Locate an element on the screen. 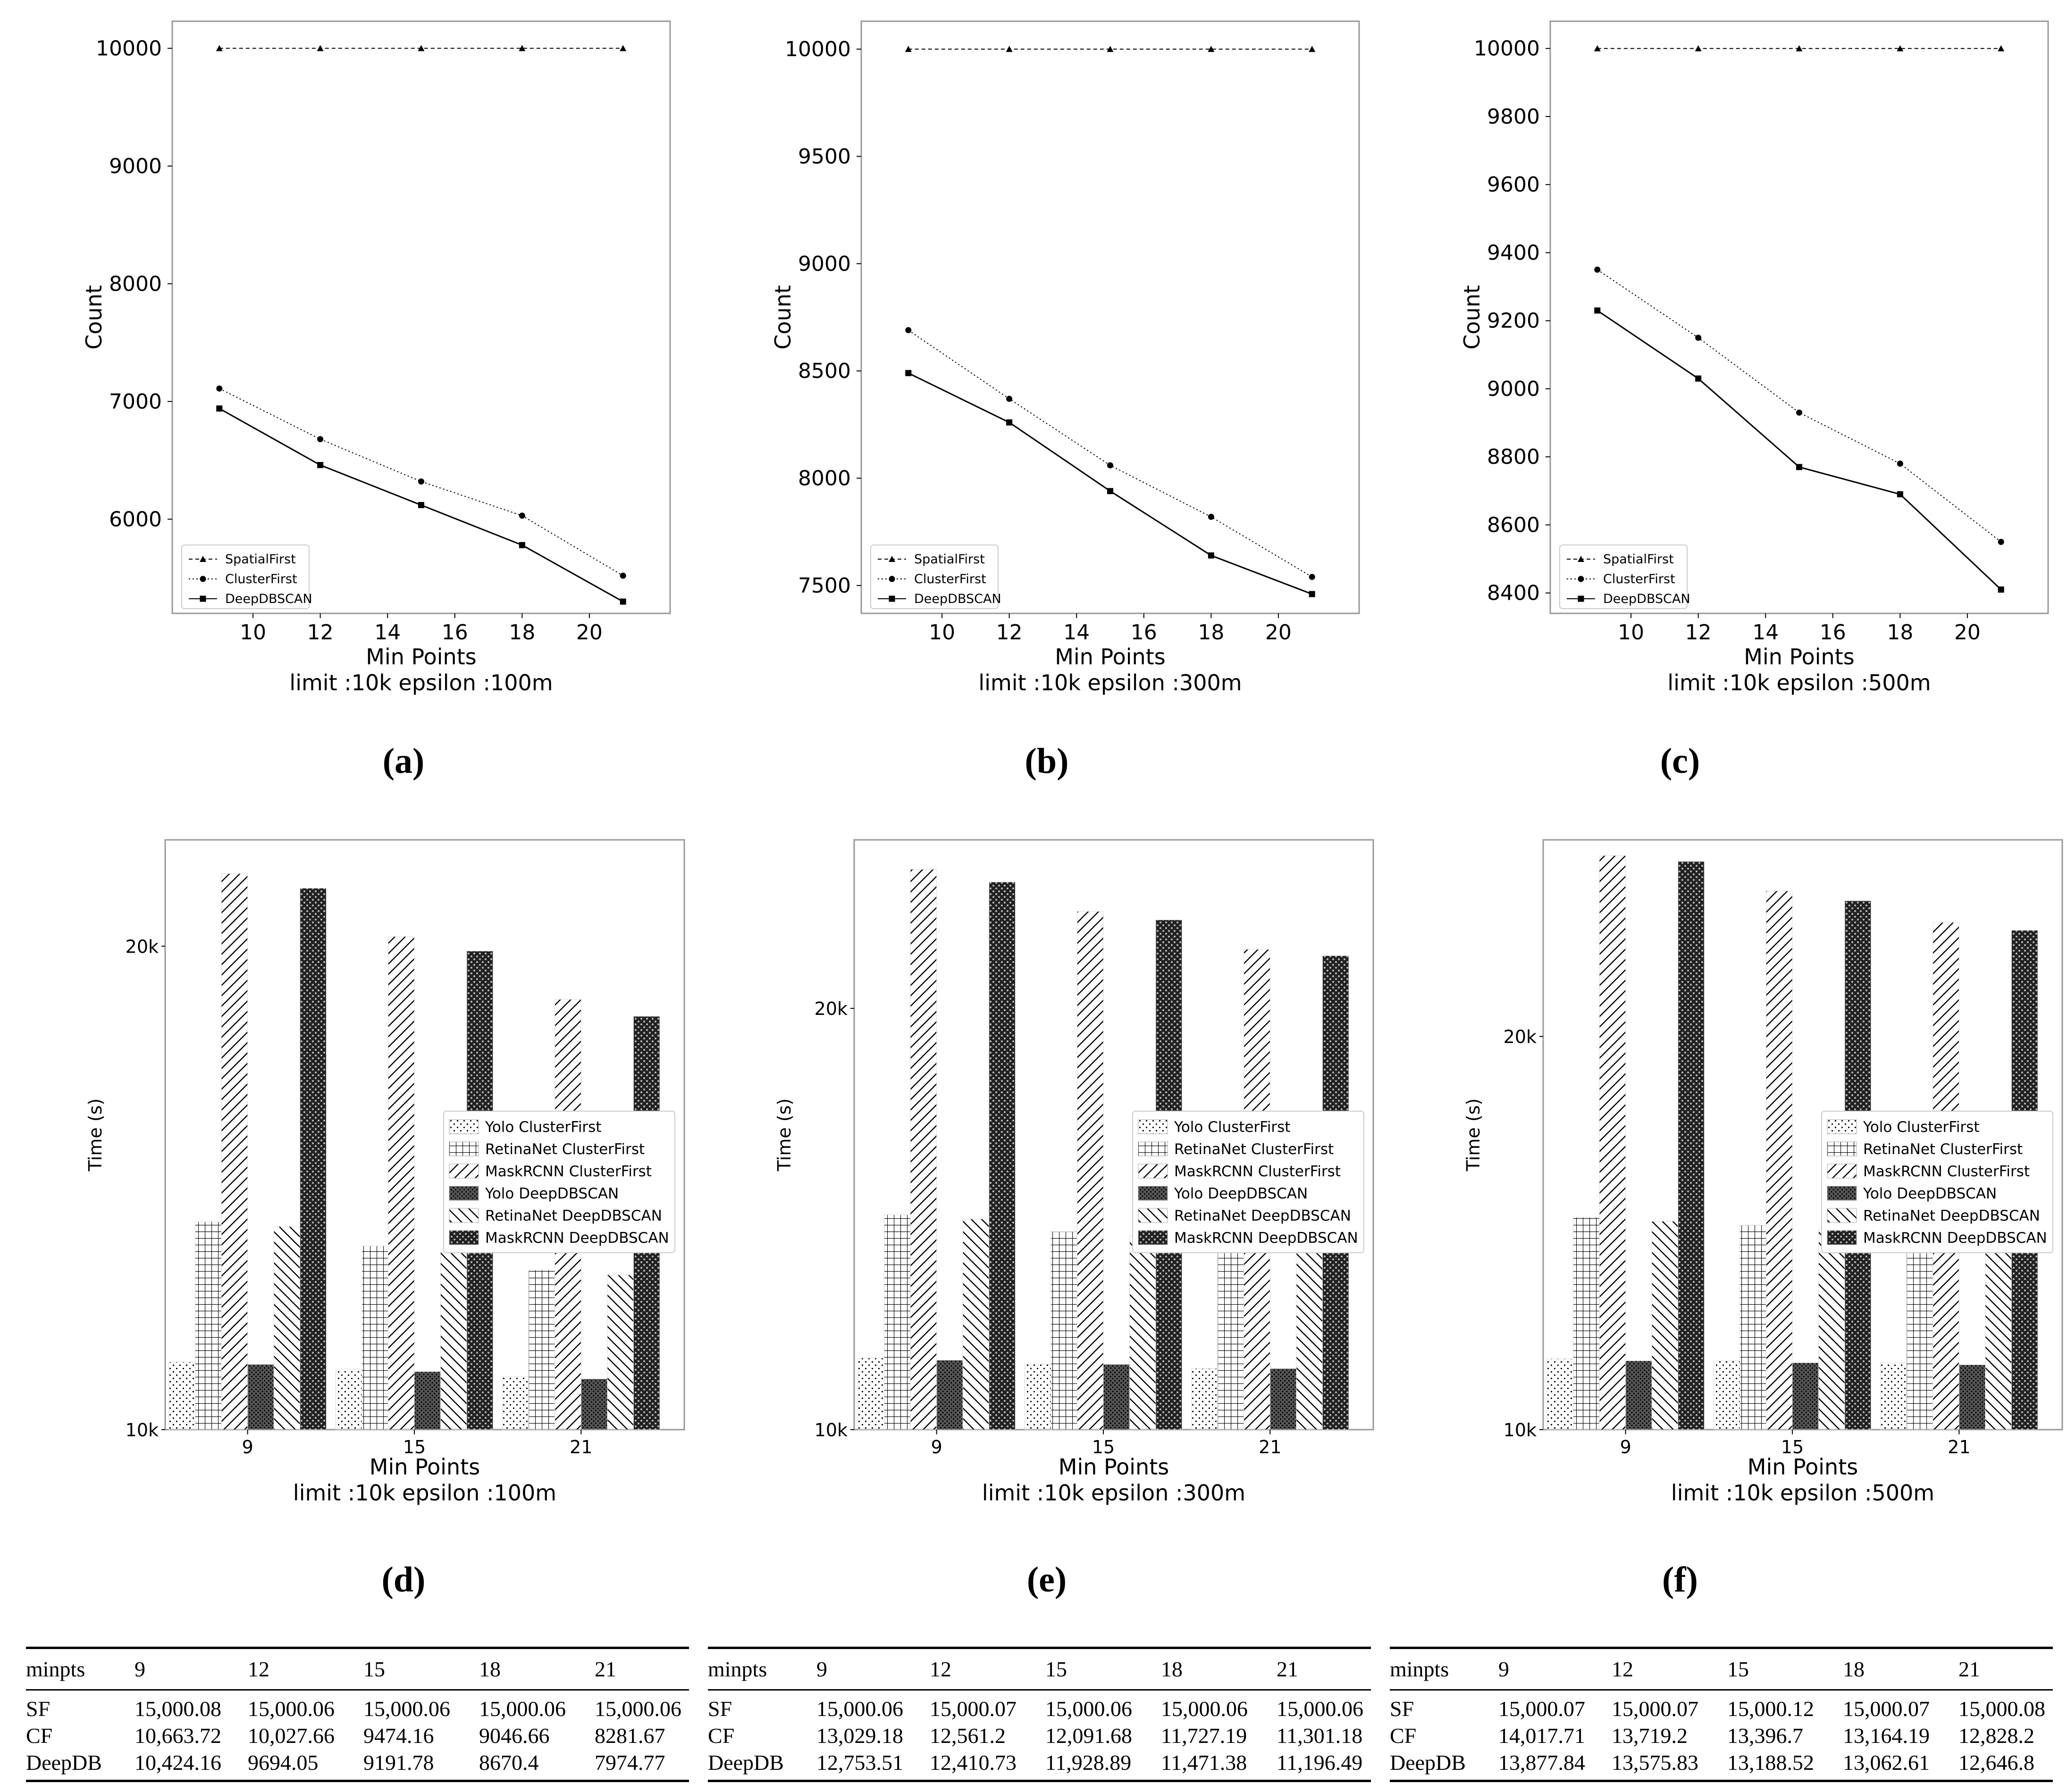 The image size is (2067, 1792). legend-label: MaskRCNN ClusterFirst is located at coordinates (1257, 1171).